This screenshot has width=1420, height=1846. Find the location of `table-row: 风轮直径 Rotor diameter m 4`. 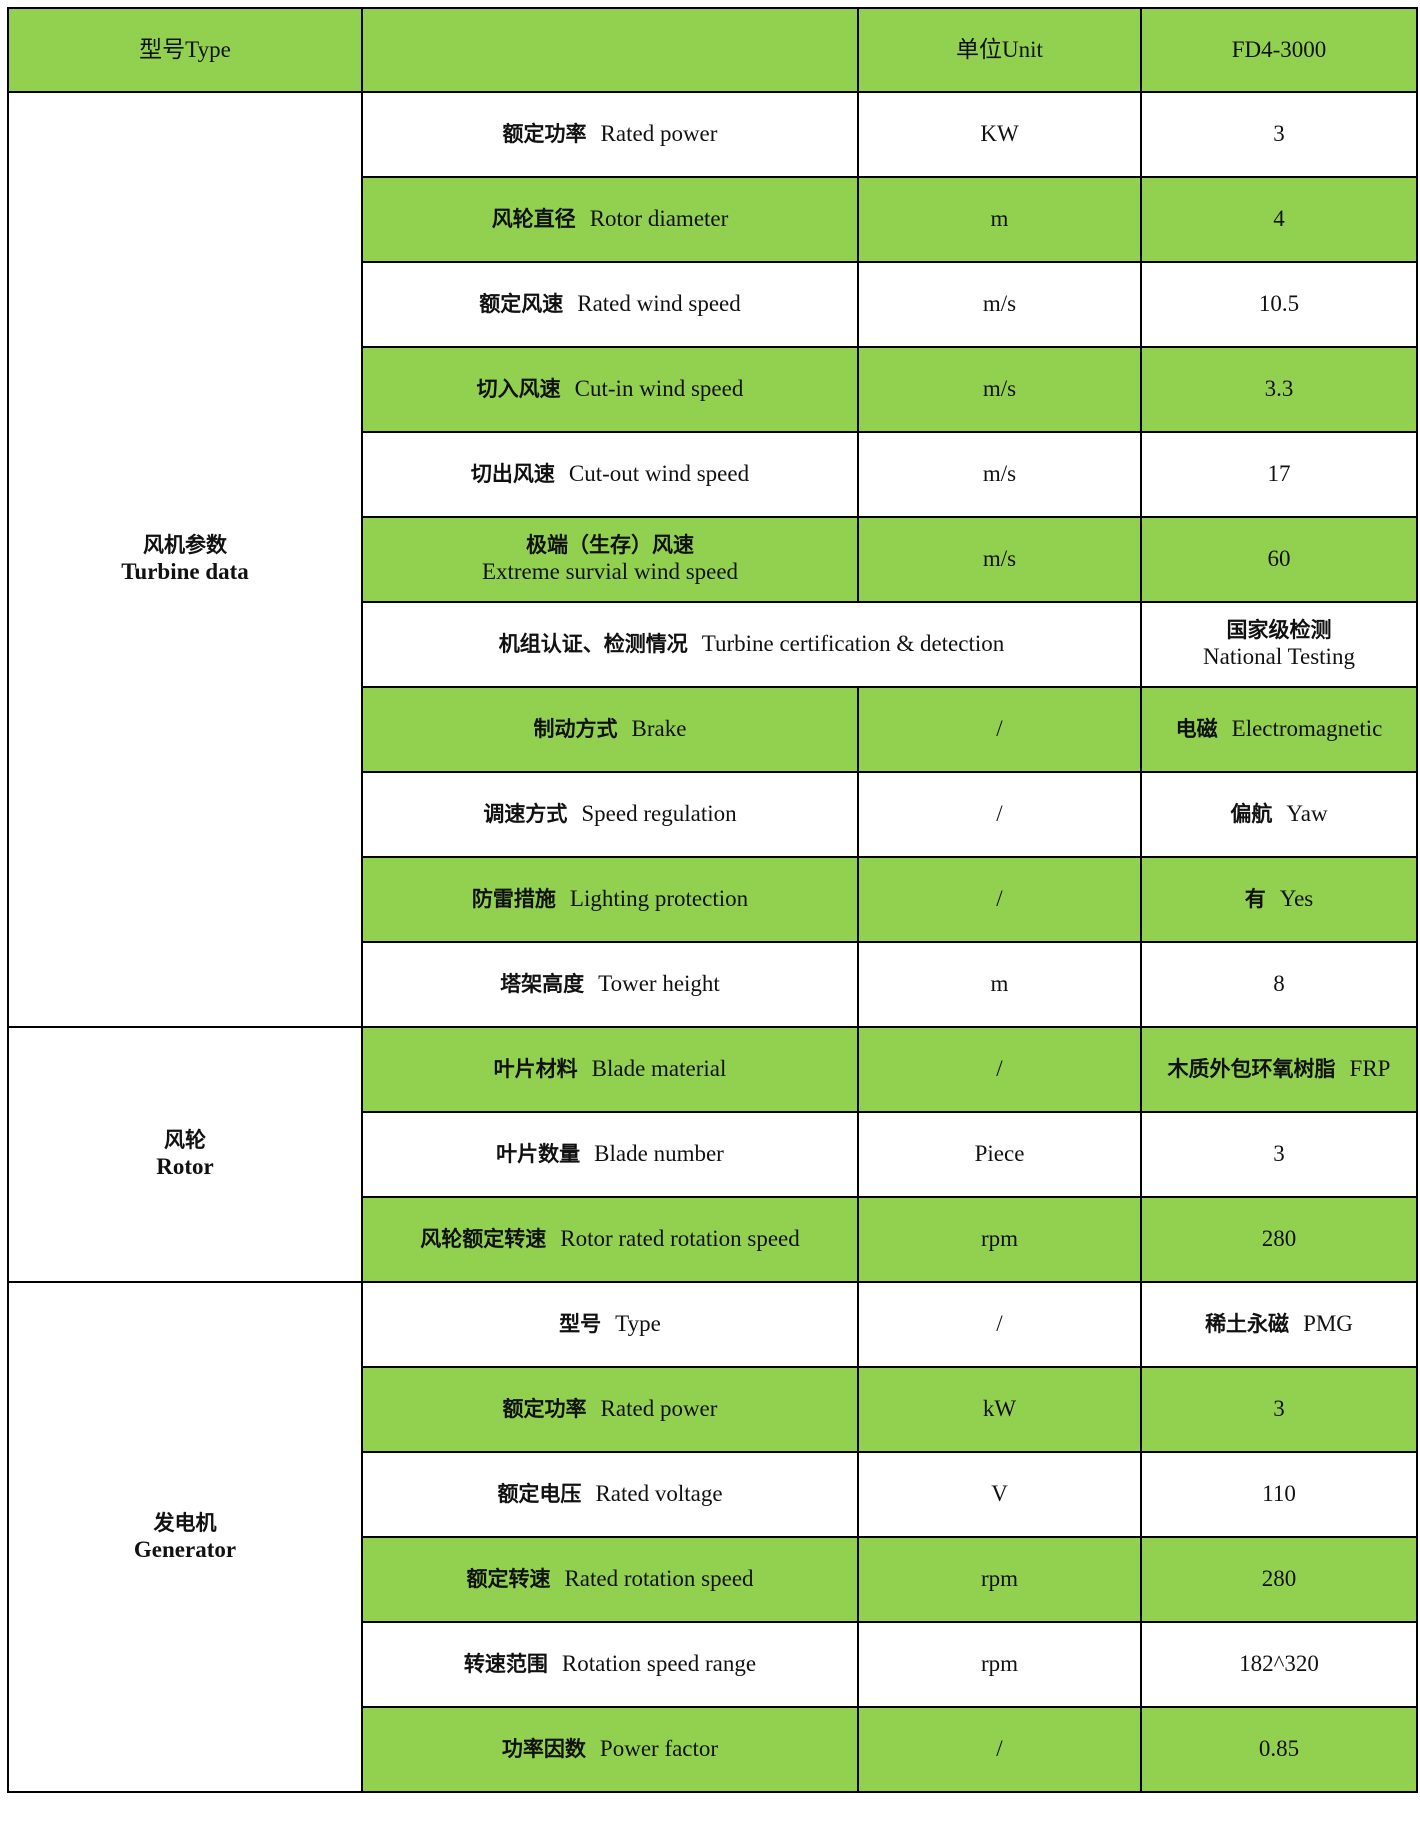

table-row: 风轮直径 Rotor diameter m 4 is located at coordinates (713, 219).